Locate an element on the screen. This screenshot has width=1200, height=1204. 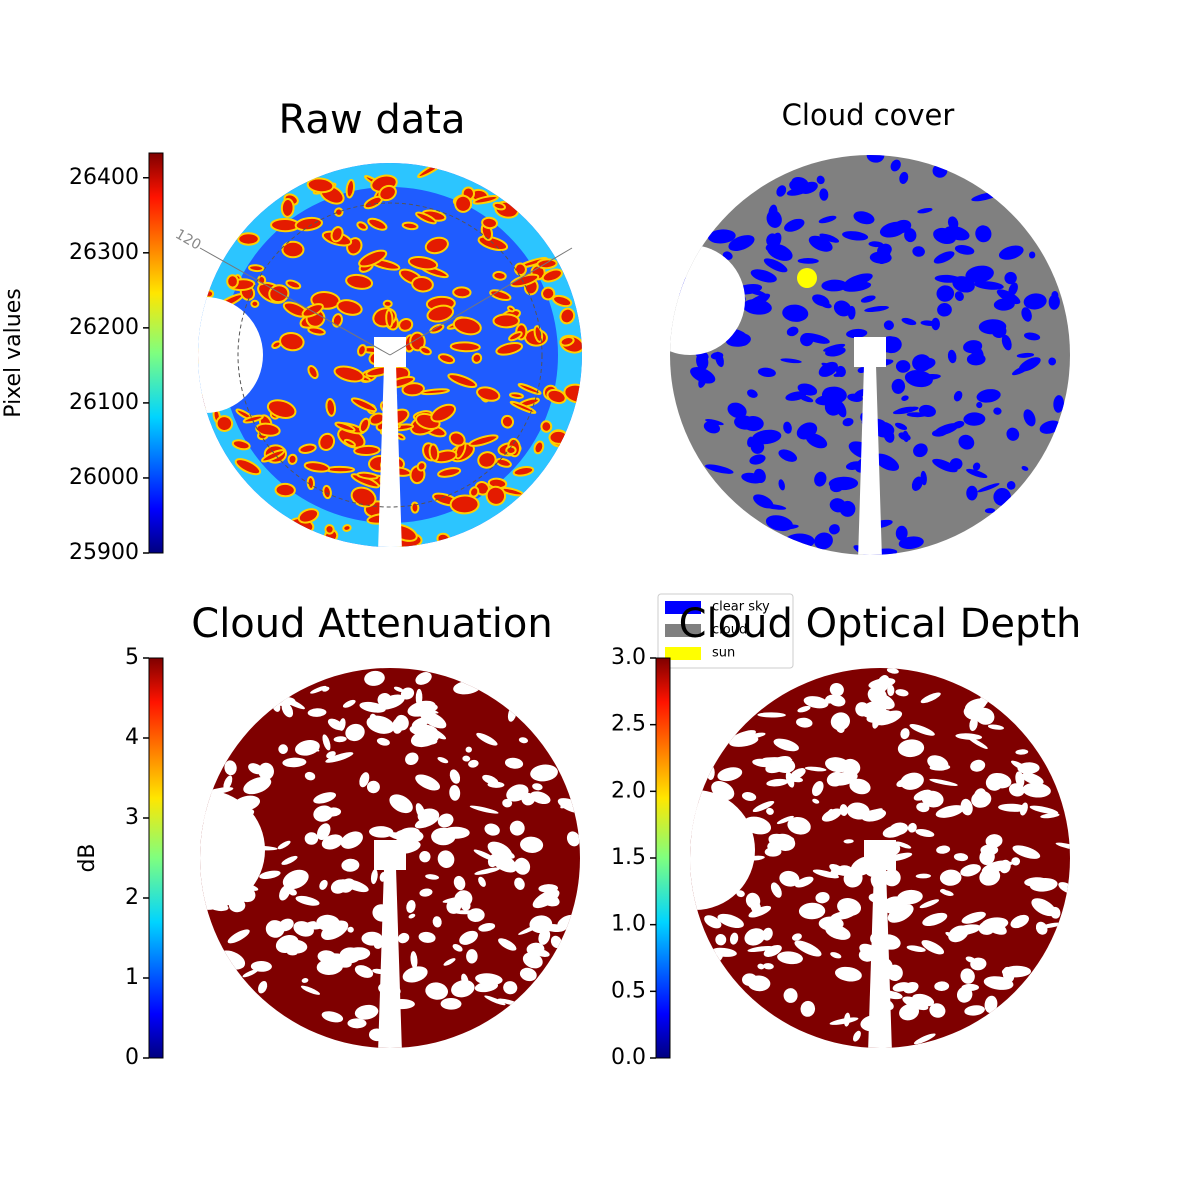
colorbar-tick-label: 25900 is located at coordinates (104, 552).